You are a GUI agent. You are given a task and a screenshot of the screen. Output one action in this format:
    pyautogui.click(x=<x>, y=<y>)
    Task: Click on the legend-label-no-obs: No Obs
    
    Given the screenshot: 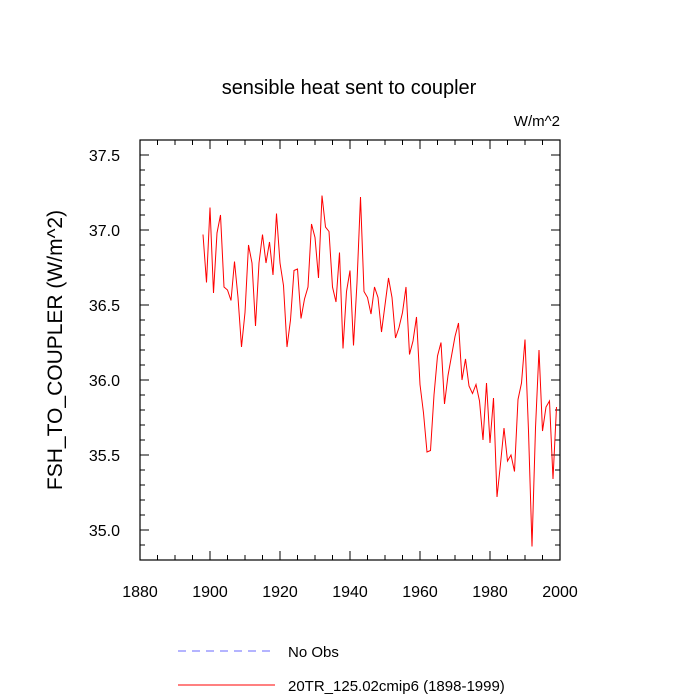 What is the action you would take?
    pyautogui.click(x=313, y=652)
    